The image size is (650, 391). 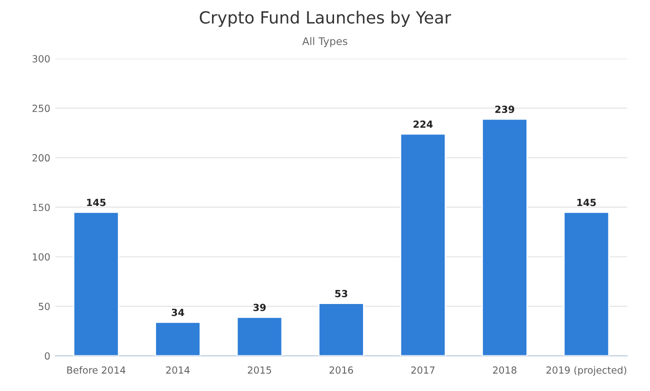 What do you see at coordinates (178, 370) in the screenshot?
I see `x-tick-label: 2014` at bounding box center [178, 370].